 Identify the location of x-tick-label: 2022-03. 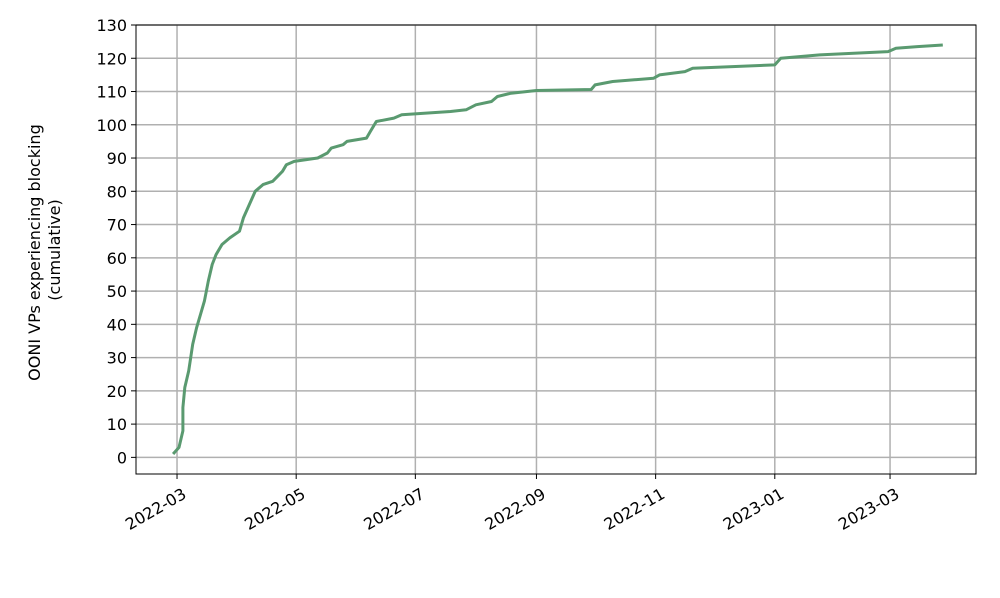
(155, 509).